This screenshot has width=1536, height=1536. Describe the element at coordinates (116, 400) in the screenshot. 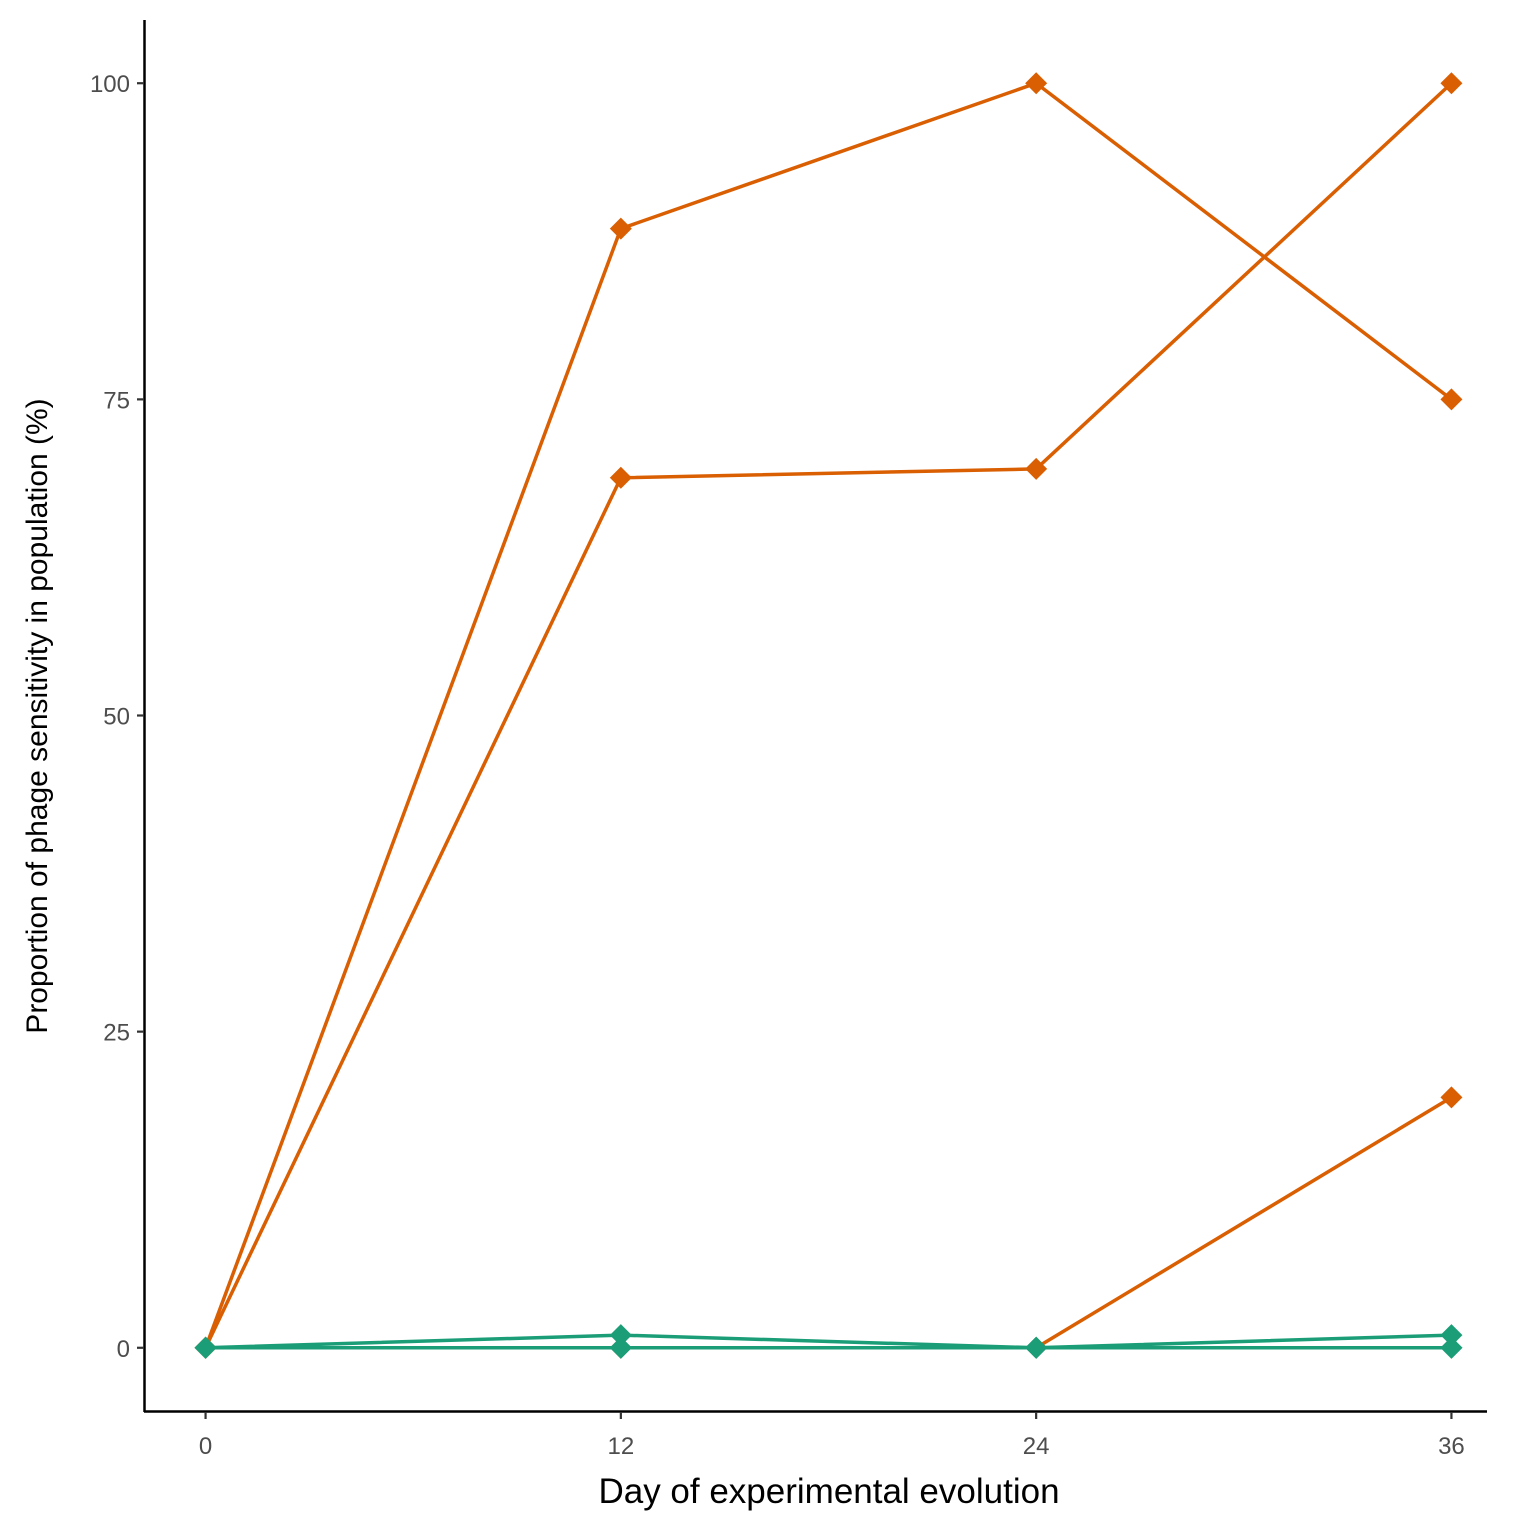

I see `y-tick-label: 75` at that location.